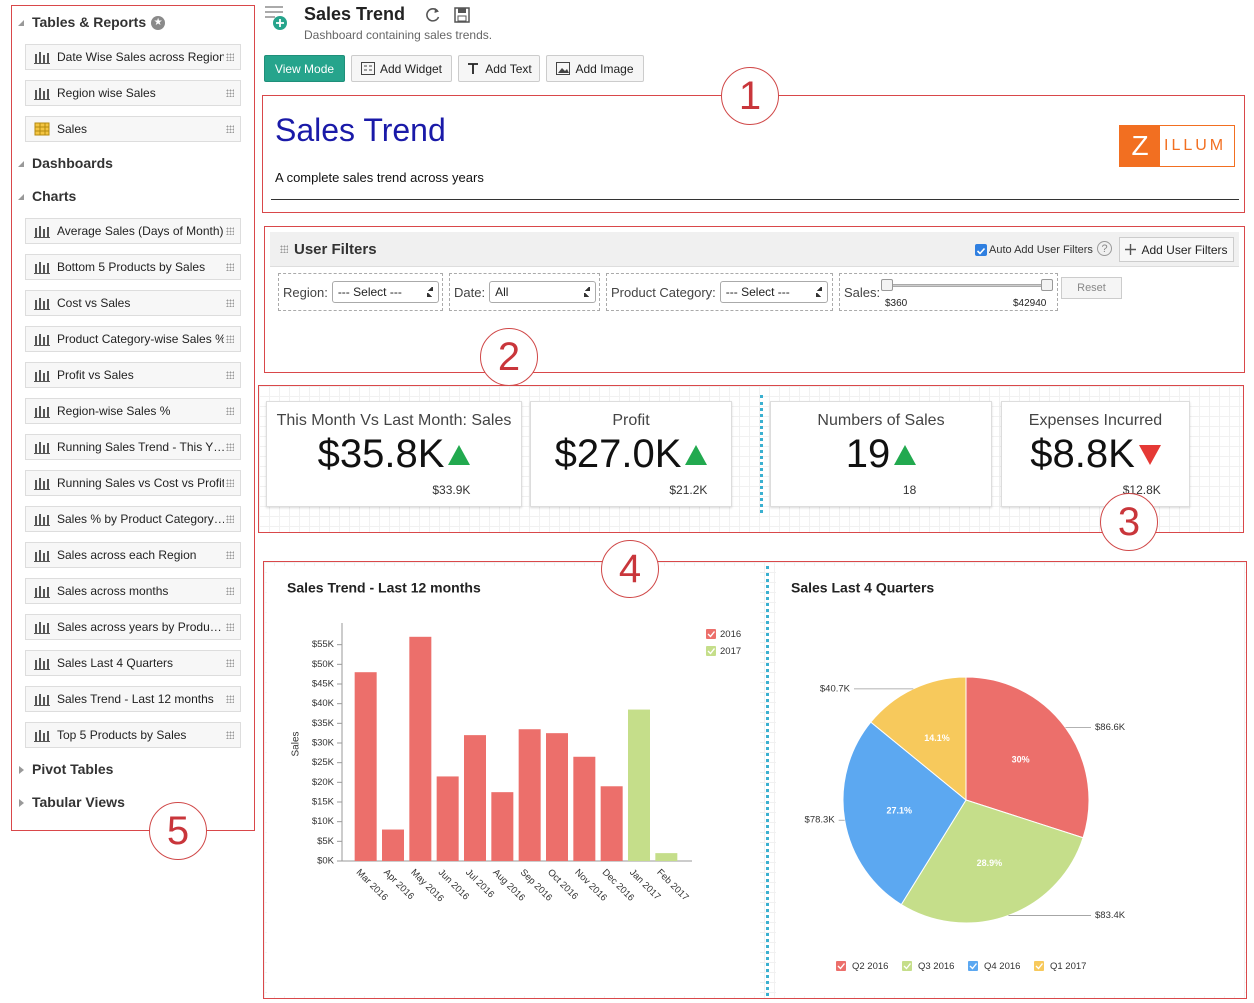 Image resolution: width=1254 pixels, height=1003 pixels. I want to click on slider-handle-max, so click(1047, 285).